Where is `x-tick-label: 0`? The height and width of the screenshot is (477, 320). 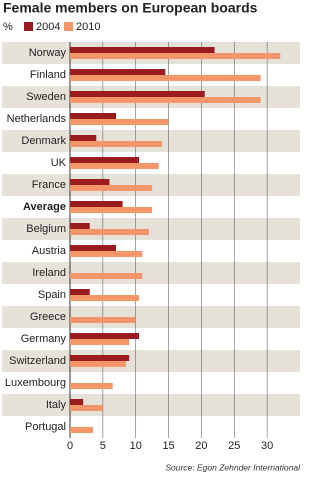 x-tick-label: 0 is located at coordinates (70, 446).